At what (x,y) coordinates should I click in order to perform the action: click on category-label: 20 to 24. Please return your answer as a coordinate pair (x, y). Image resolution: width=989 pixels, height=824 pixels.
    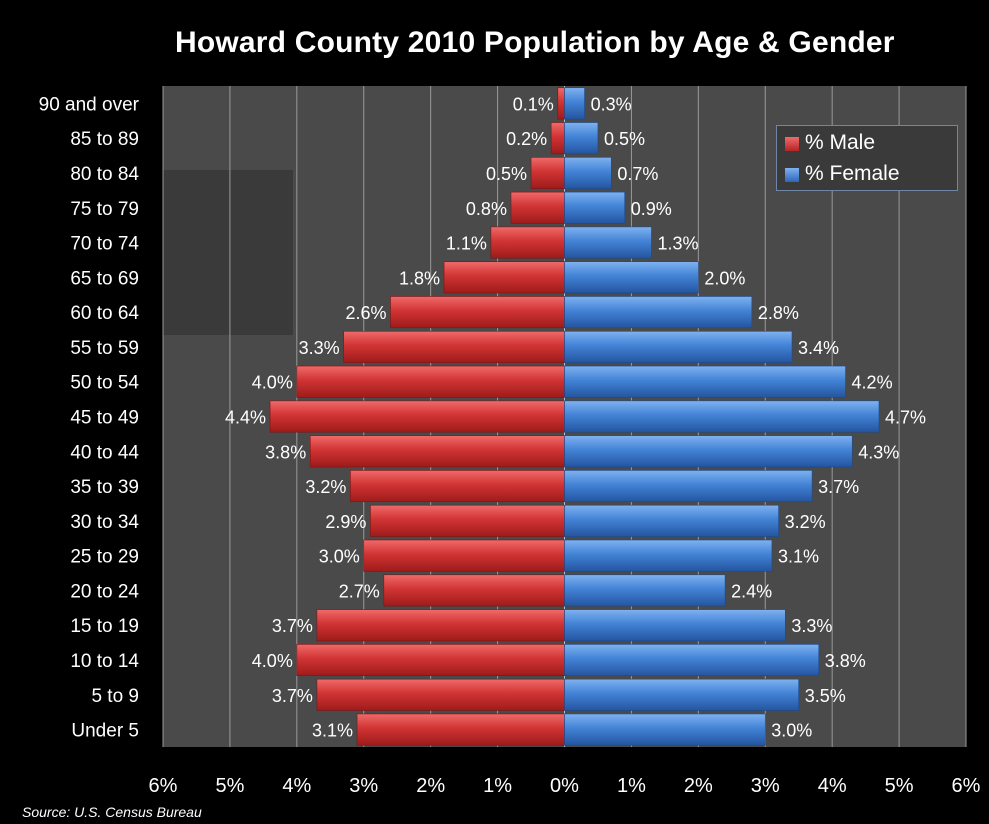
    Looking at the image, I should click on (104, 591).